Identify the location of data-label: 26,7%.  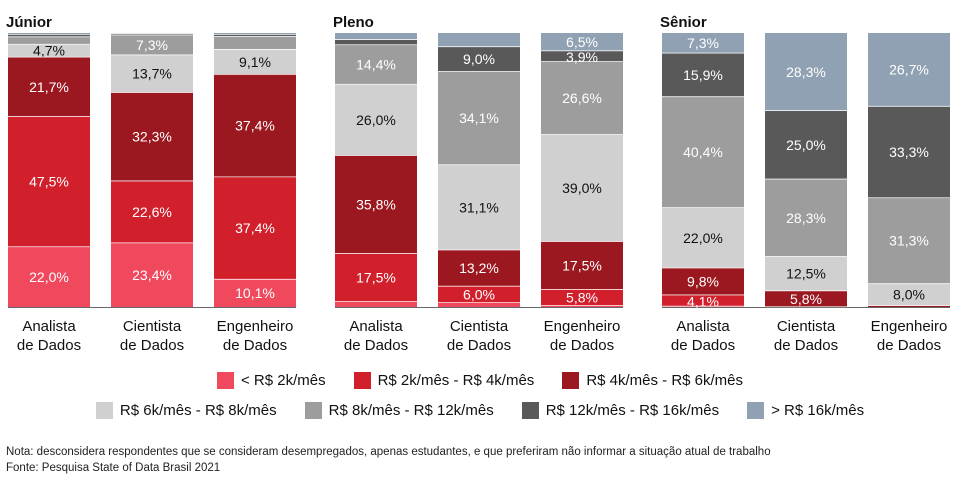
(909, 70).